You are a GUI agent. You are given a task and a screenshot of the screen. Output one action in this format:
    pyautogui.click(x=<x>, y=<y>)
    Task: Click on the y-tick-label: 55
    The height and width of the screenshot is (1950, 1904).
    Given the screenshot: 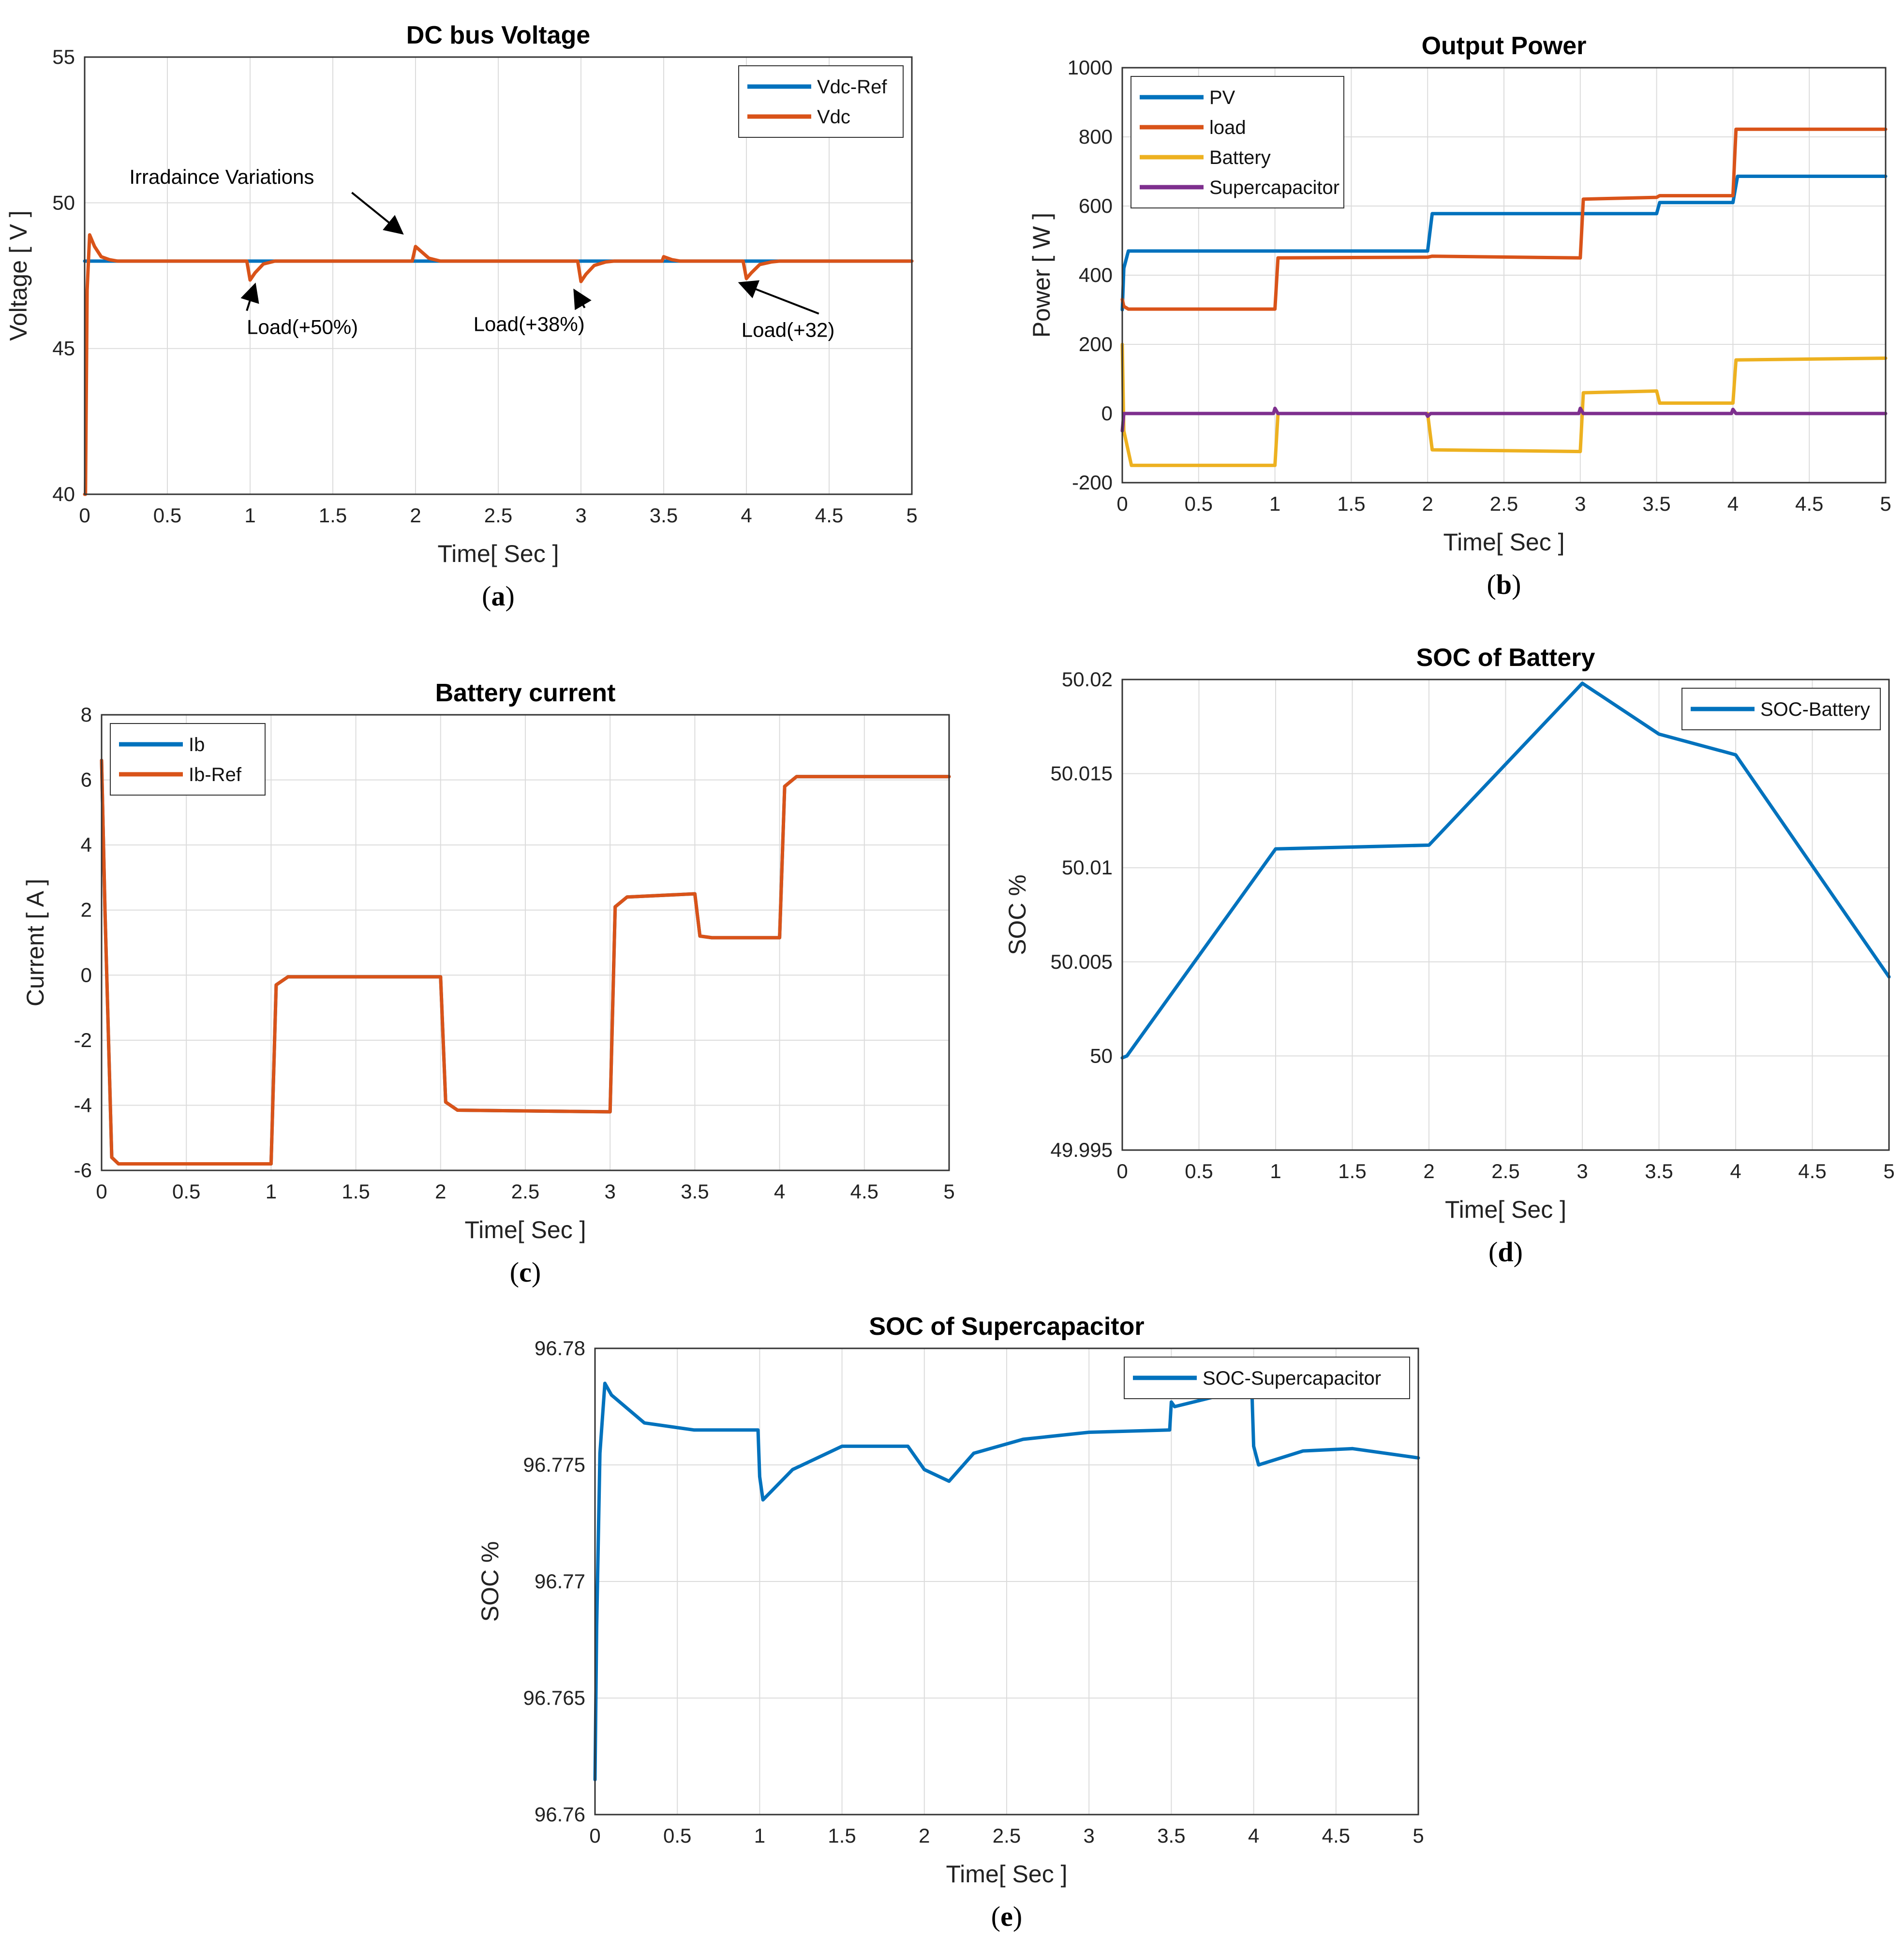 What is the action you would take?
    pyautogui.click(x=63, y=56)
    